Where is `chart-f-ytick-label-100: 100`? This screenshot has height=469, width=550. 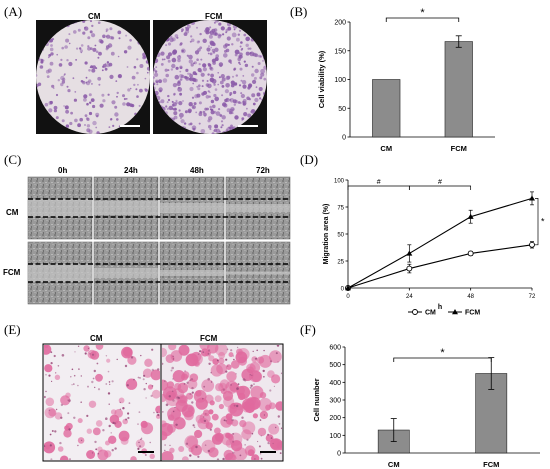 chart-f-ytick-label-100: 100 is located at coordinates (335, 436).